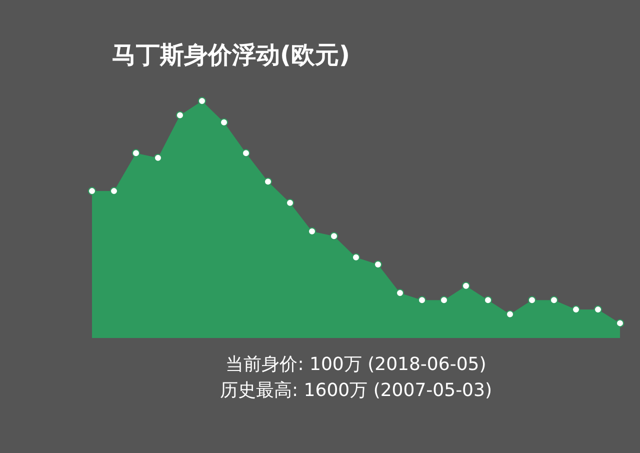 Image resolution: width=640 pixels, height=453 pixels. What do you see at coordinates (356, 390) in the screenshot?
I see `text: 历史最高: 1600万 (2007-05-03)` at bounding box center [356, 390].